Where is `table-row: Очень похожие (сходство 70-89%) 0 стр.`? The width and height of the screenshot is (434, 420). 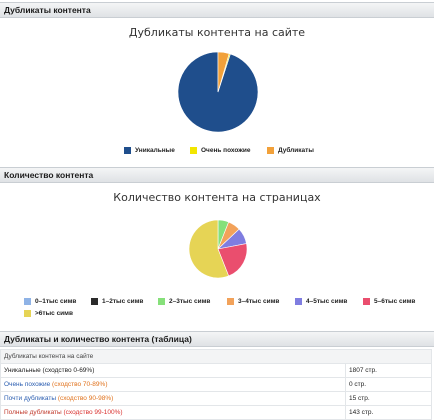 table-row: Очень похожие (сходство 70-89%) 0 стр. is located at coordinates (216, 384).